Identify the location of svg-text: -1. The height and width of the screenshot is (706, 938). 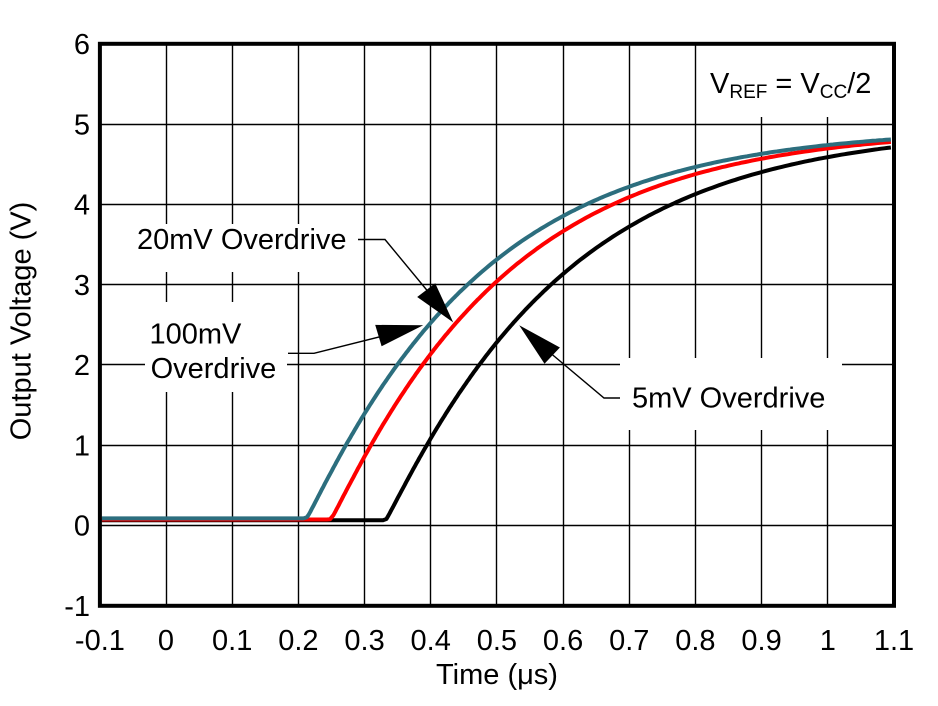
(77, 607).